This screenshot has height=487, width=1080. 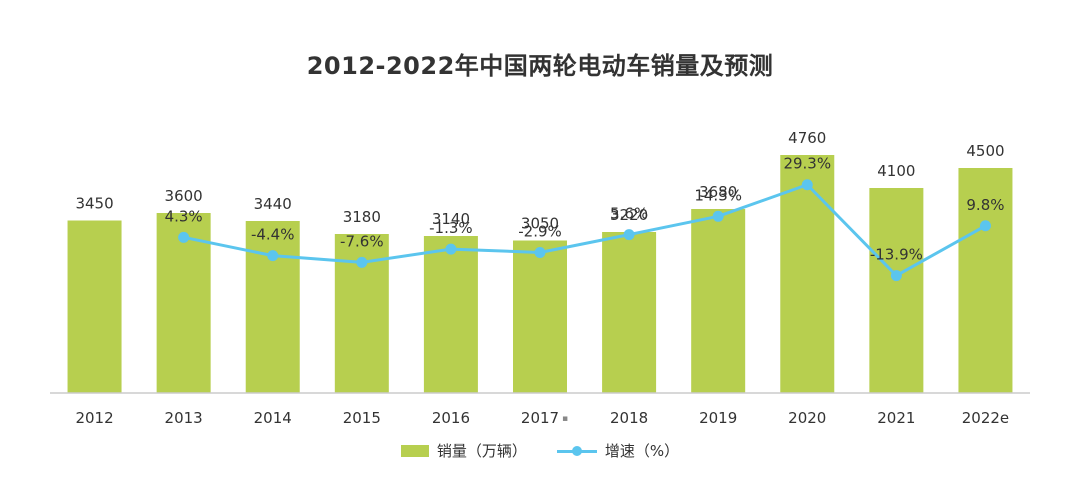 I want to click on bar-label-2019: 3680, so click(x=718, y=192).